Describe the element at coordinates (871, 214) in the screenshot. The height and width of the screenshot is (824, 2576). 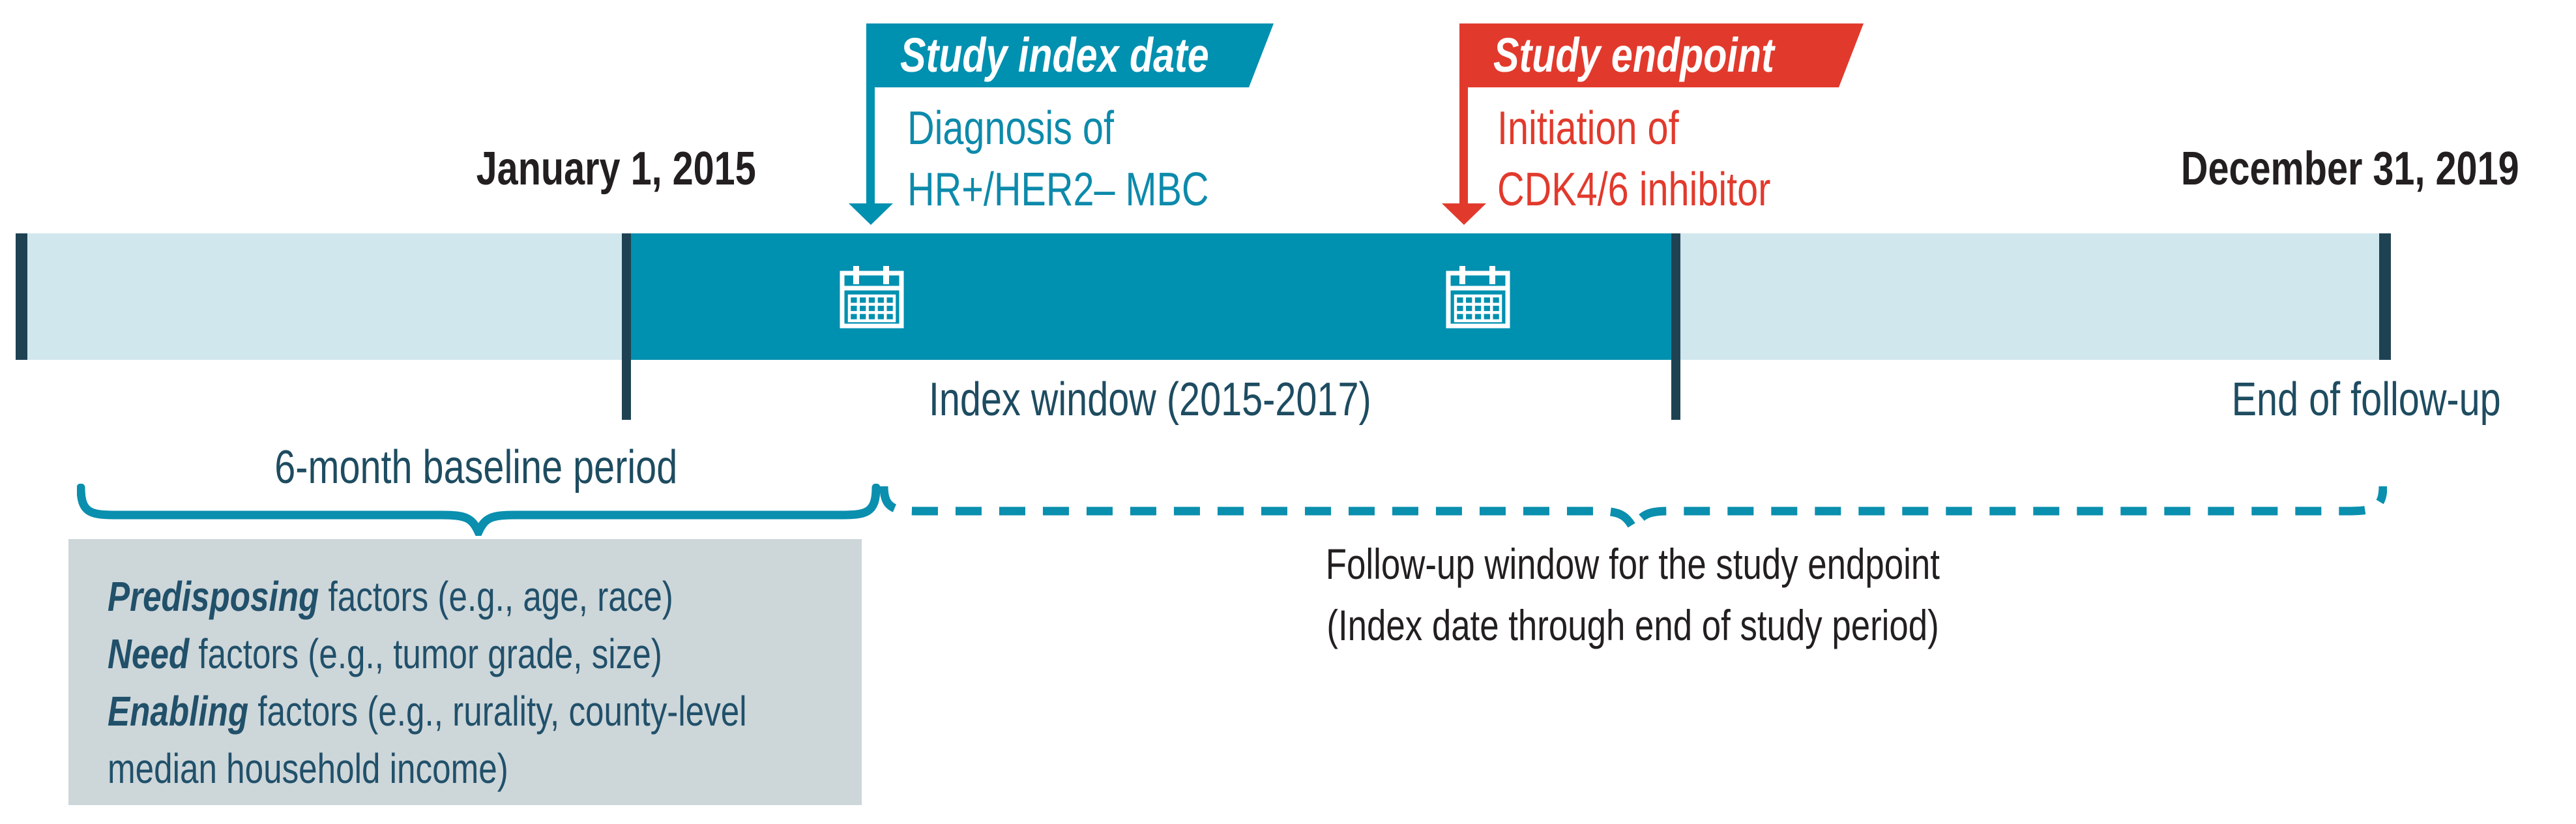
I see `index-date-arrow-icon` at that location.